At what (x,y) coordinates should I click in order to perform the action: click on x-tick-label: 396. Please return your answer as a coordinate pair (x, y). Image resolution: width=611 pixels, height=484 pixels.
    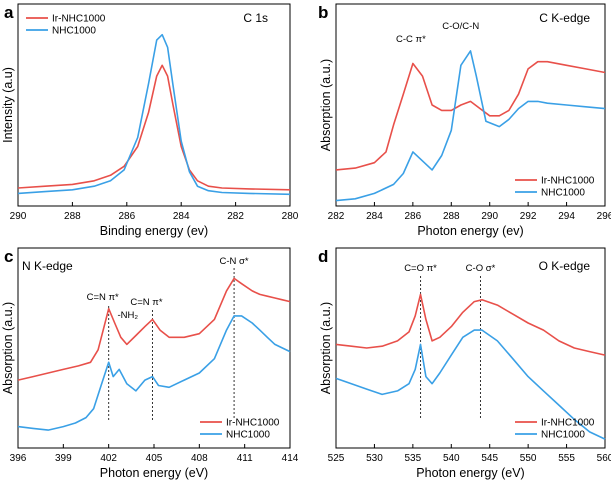
    Looking at the image, I should click on (18, 458).